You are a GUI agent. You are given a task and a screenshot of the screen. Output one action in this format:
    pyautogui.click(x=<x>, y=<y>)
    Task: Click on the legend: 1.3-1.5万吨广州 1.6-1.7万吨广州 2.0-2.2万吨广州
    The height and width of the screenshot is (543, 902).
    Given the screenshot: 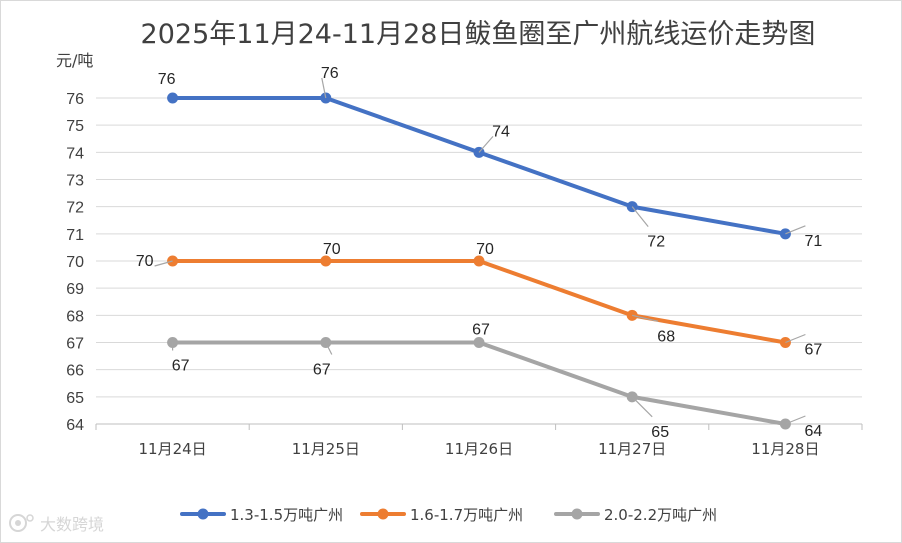 What is the action you would take?
    pyautogui.click(x=448, y=515)
    